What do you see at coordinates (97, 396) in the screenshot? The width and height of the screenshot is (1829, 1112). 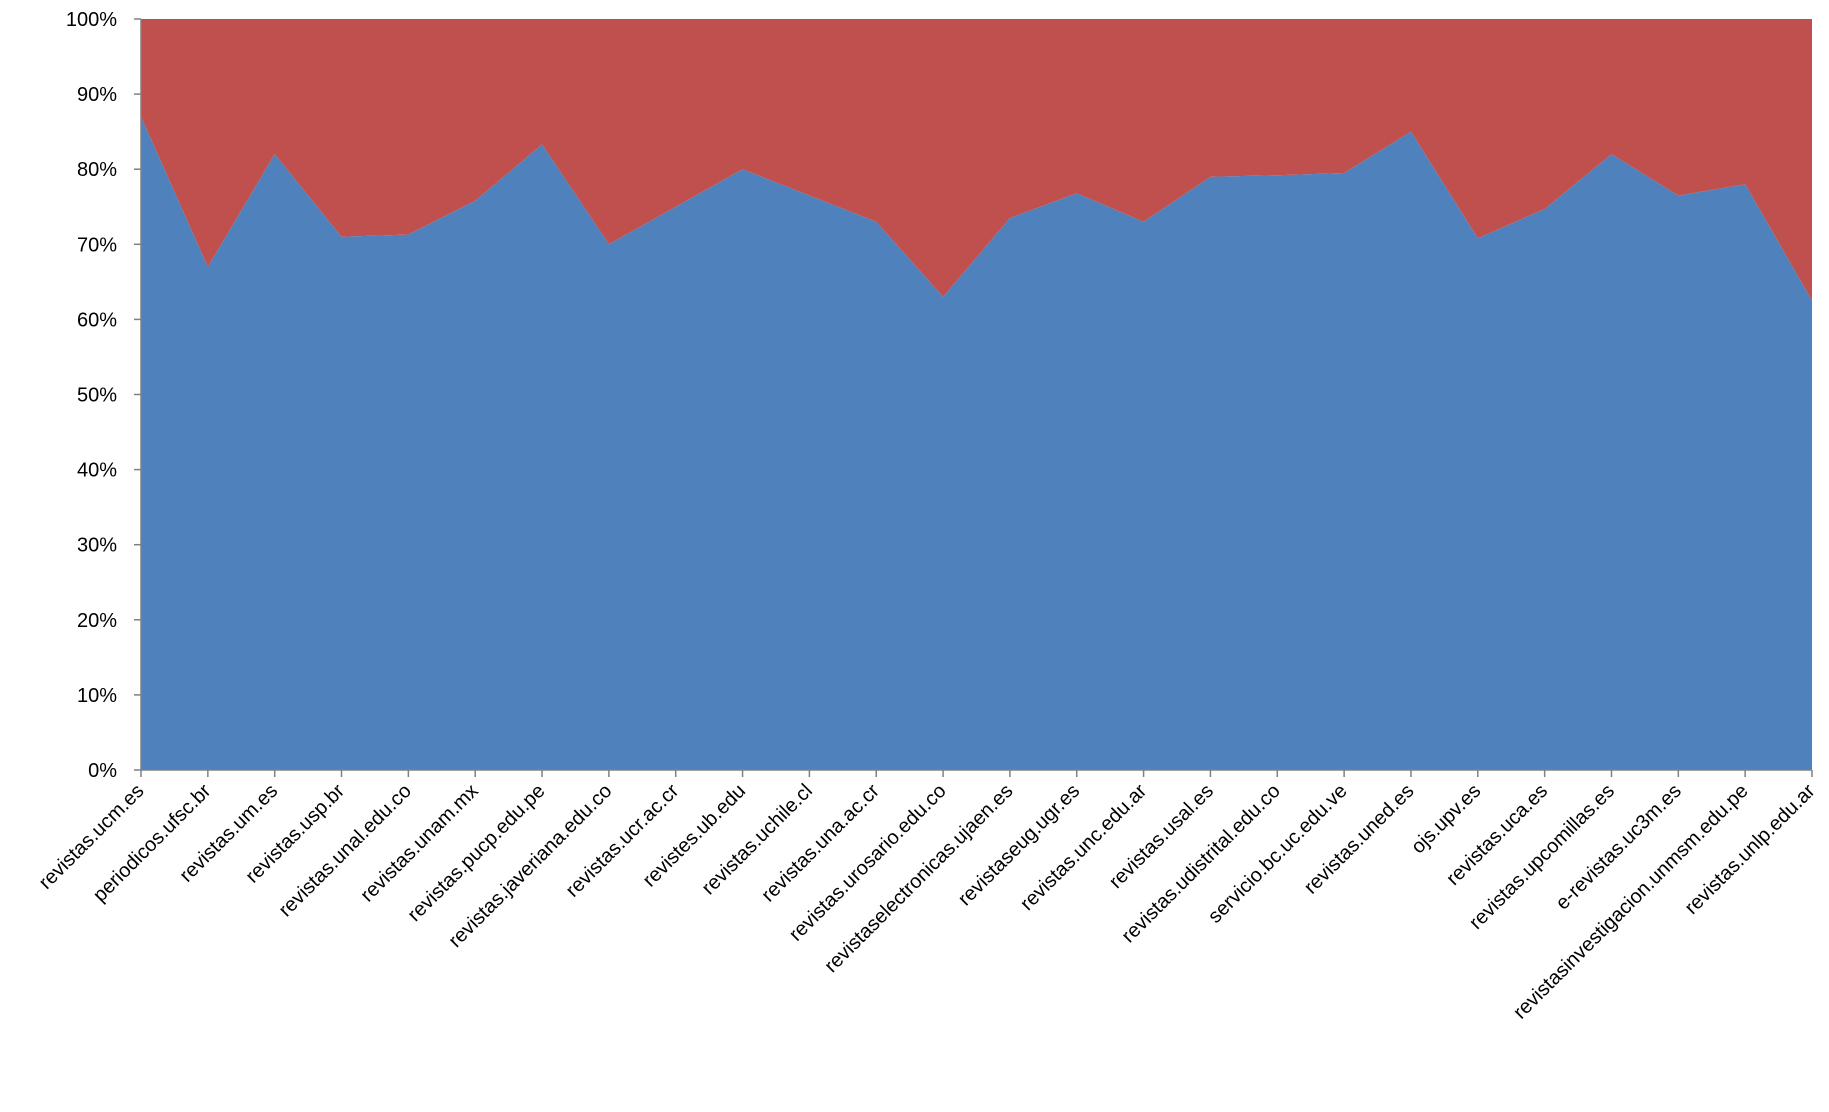 I see `y-tick-label: 50%` at bounding box center [97, 396].